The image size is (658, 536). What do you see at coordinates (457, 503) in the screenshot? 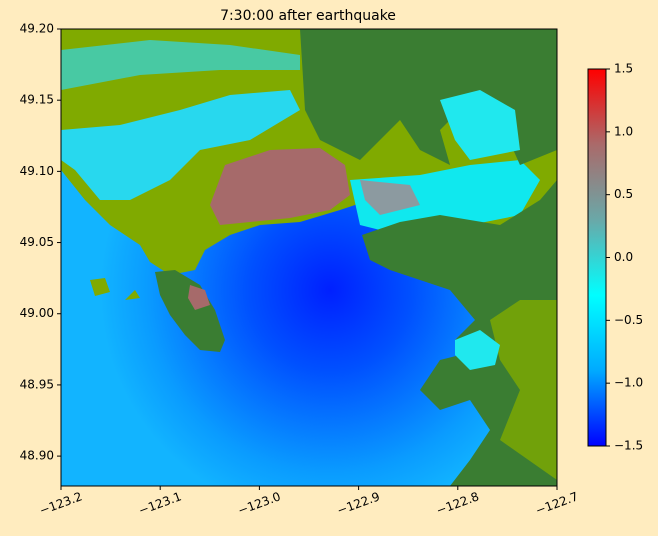
I see `x-tick-label: −122.8` at bounding box center [457, 503].